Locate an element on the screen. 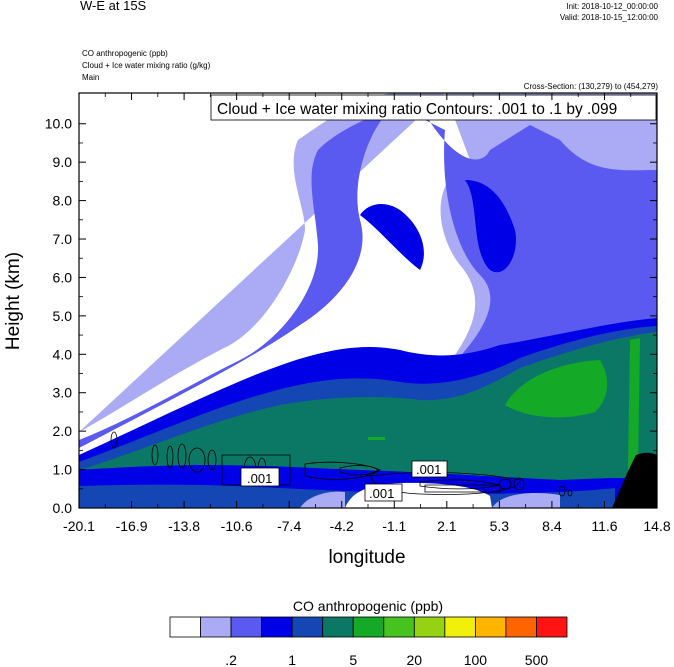 The height and width of the screenshot is (667, 674). field-label-co: CO anthropogenic (ppb) is located at coordinates (125, 53).